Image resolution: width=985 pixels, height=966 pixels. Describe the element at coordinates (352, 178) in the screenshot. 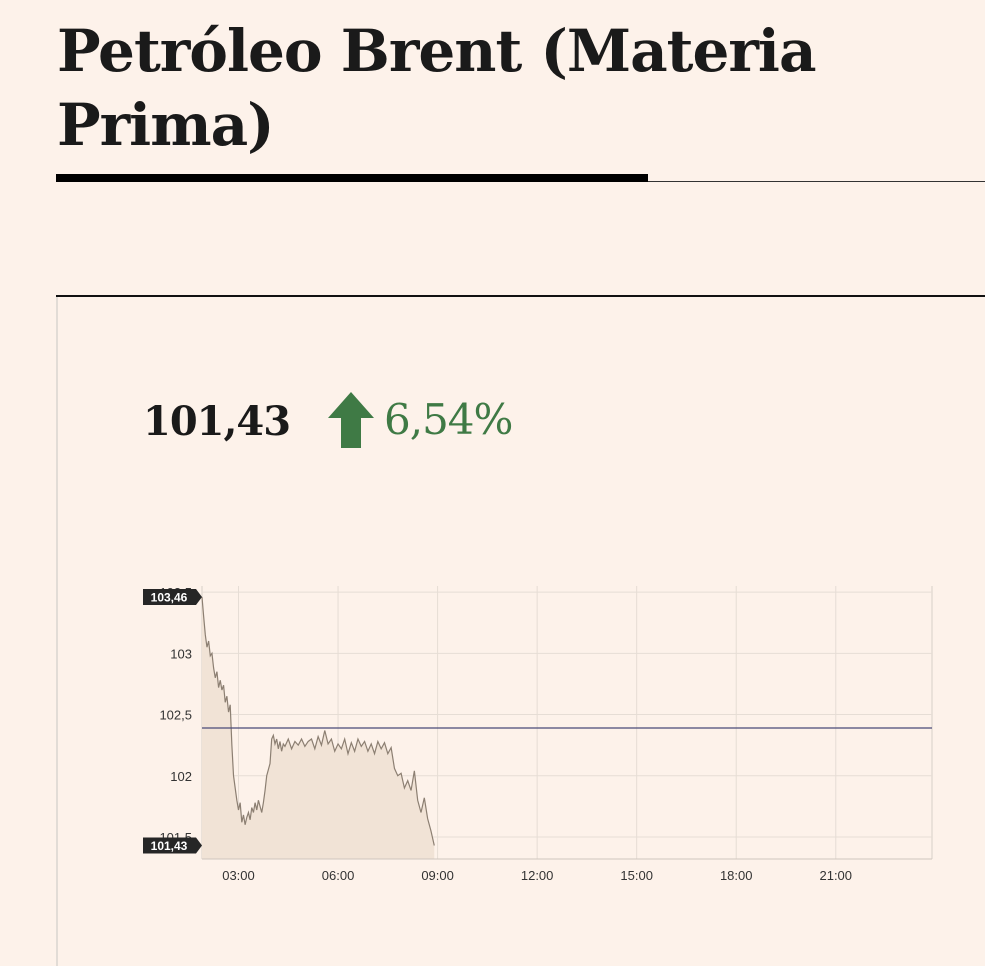

I see `title-underline-accent` at that location.